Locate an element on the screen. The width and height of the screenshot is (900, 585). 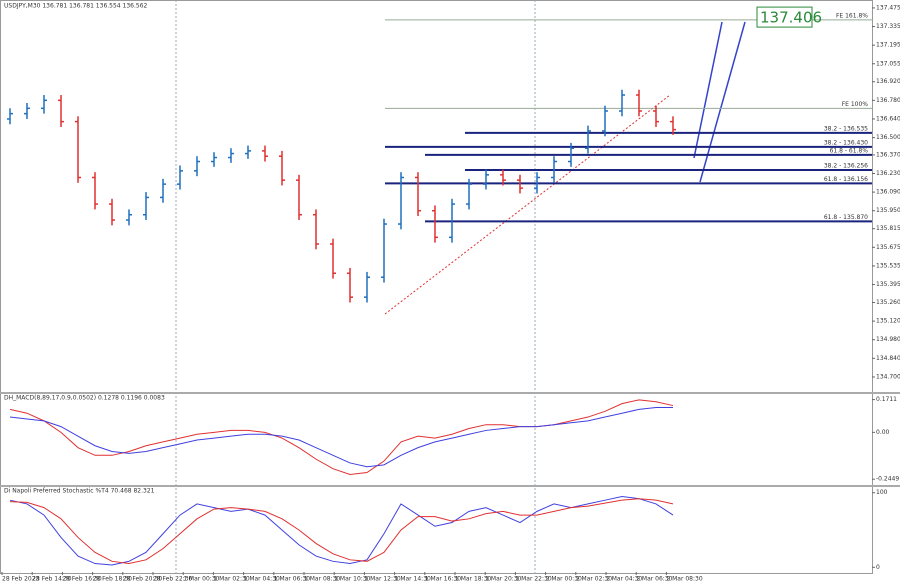
fib-level-label: FE 161.8% is located at coordinates (852, 15).